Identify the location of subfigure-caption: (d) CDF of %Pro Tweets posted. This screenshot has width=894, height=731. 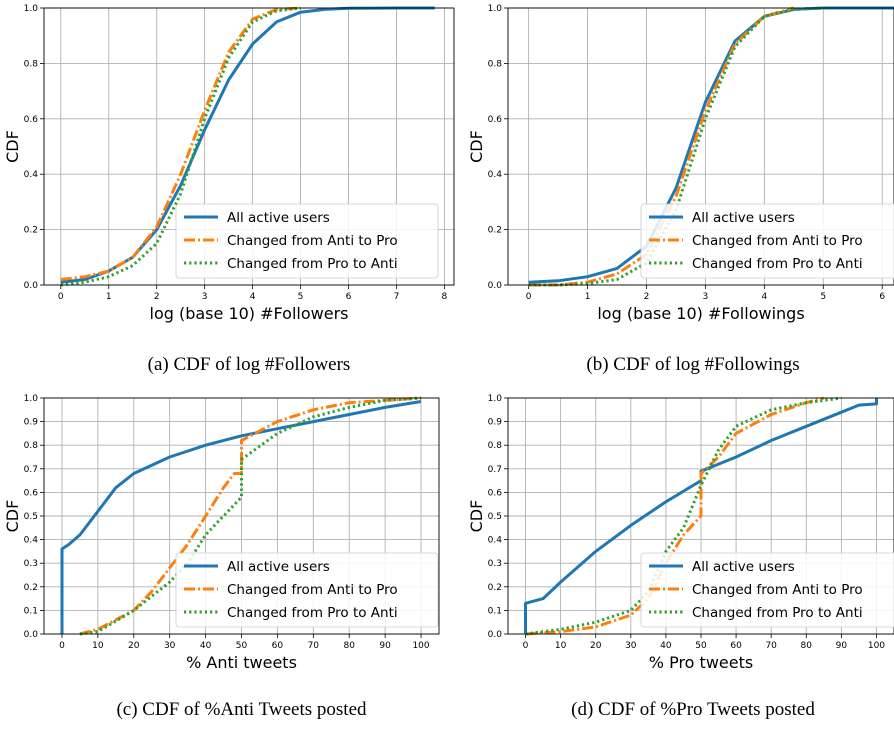
(693, 709).